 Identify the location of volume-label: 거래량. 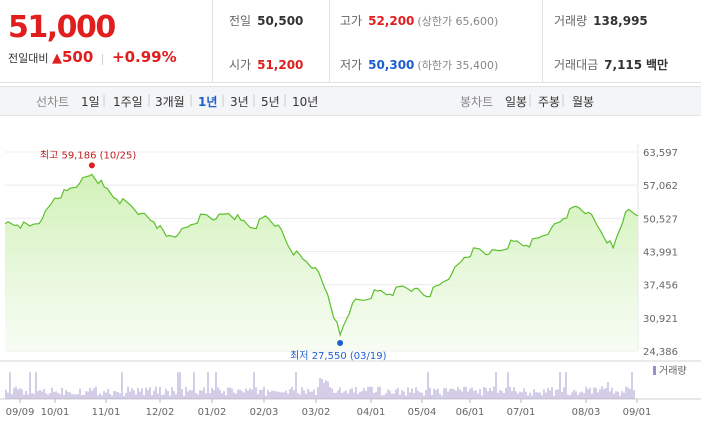
(571, 21).